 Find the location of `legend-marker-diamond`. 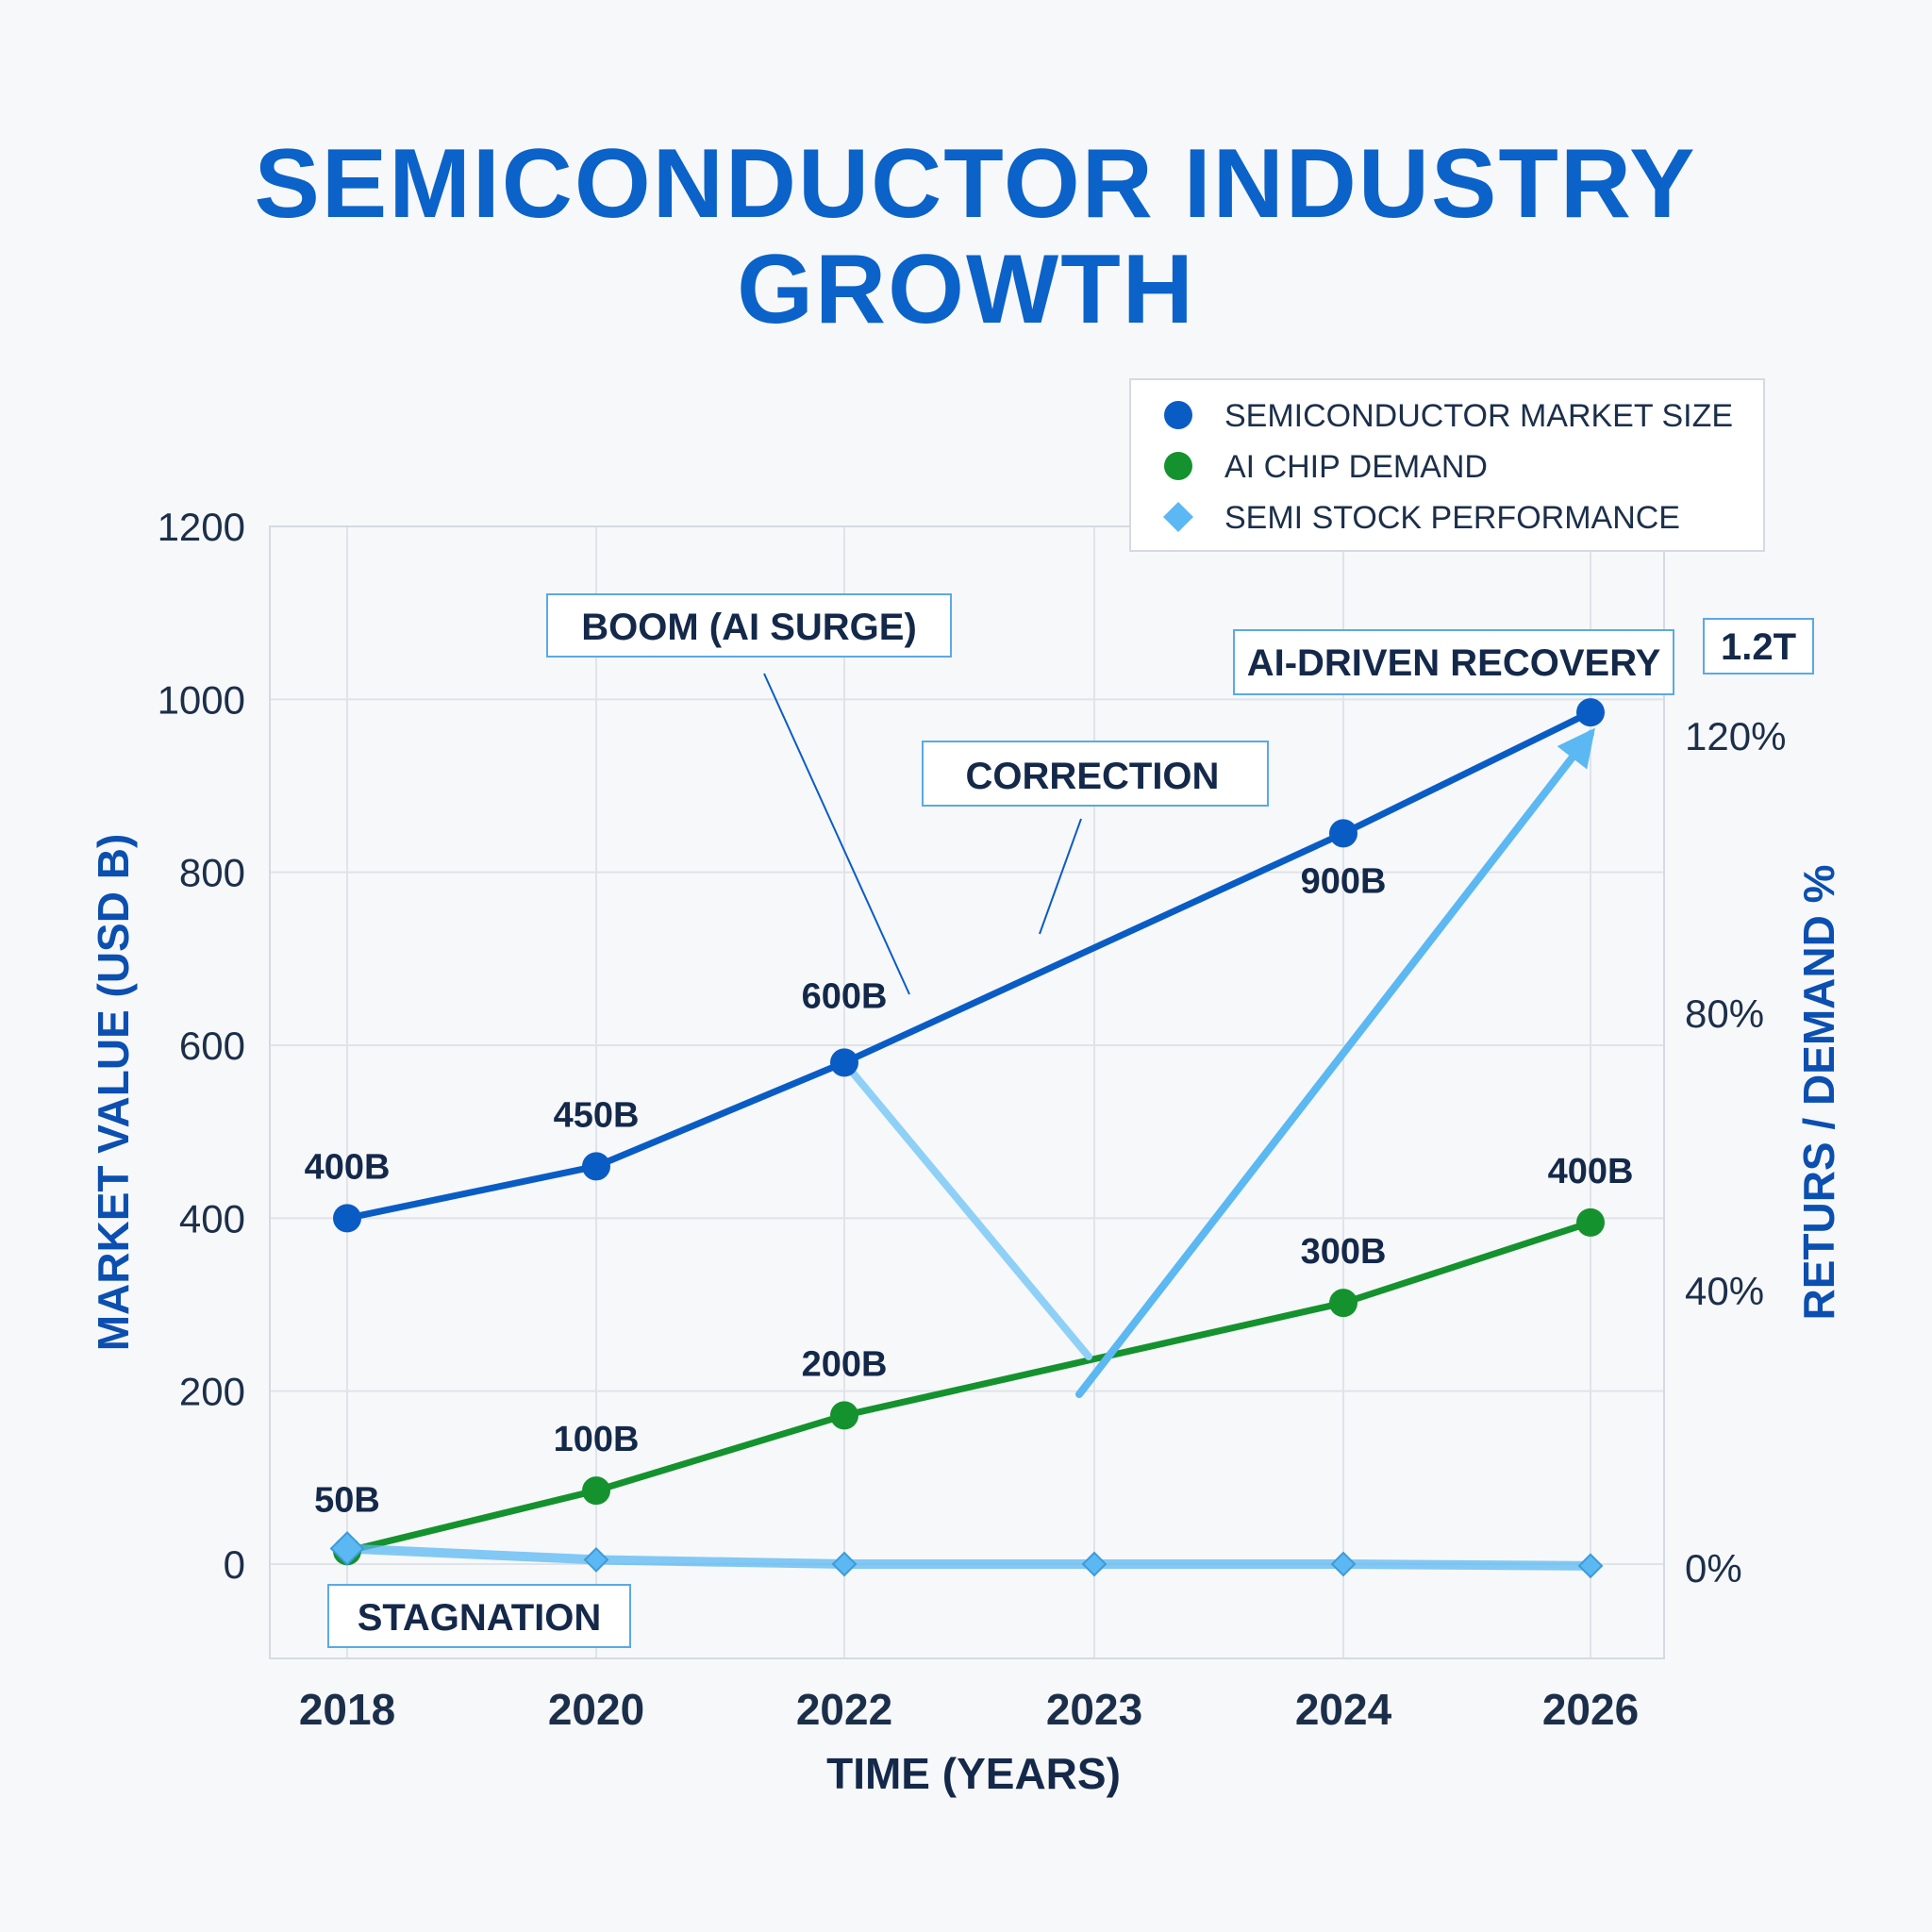

legend-marker-diamond is located at coordinates (1178, 517).